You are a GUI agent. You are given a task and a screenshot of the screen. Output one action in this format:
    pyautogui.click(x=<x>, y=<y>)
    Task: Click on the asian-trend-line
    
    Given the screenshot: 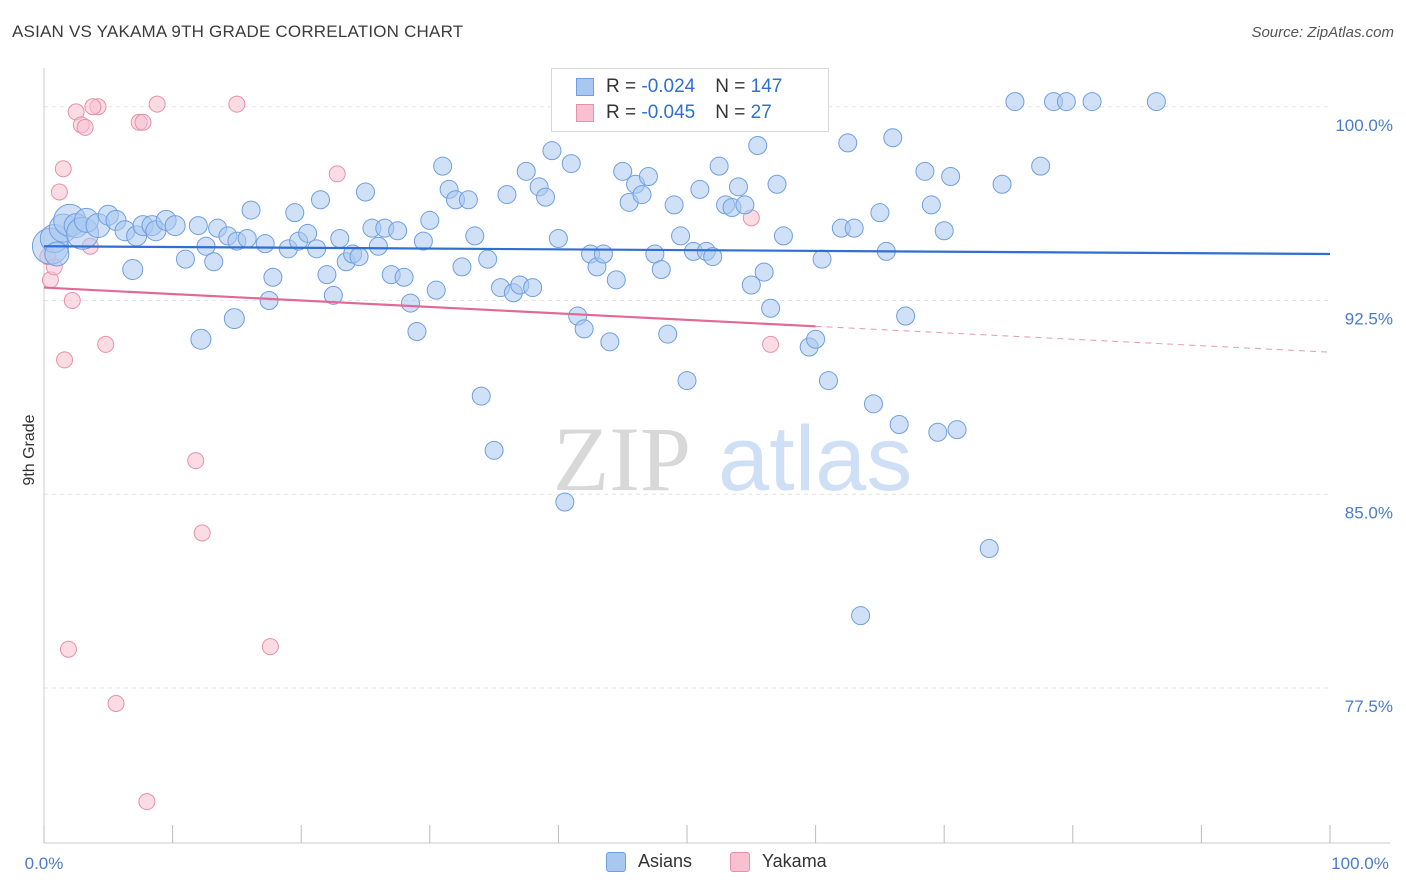 What is the action you would take?
    pyautogui.click(x=687, y=250)
    